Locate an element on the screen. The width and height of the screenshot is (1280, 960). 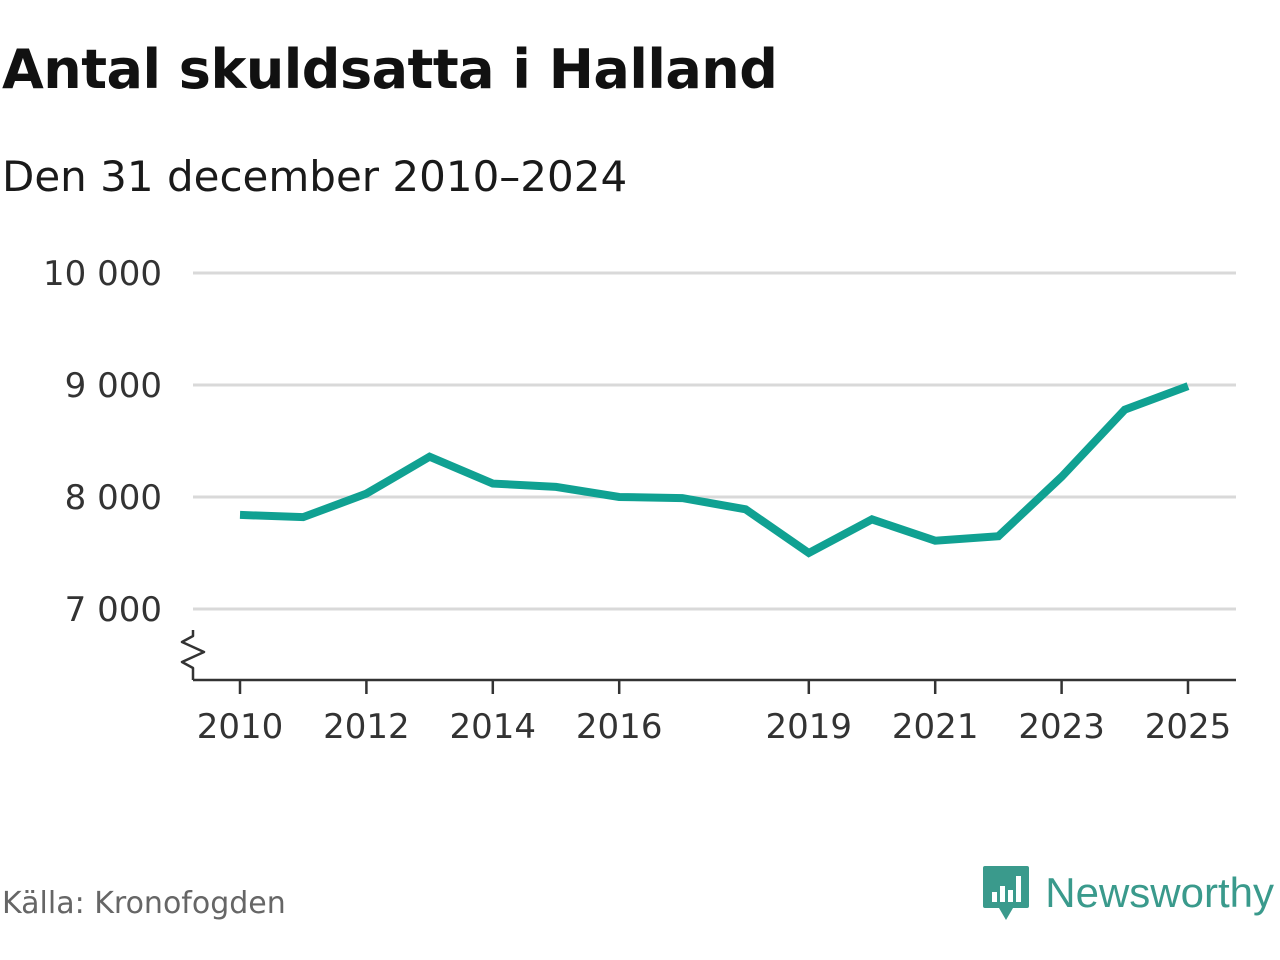
y-tick-label: 9 000 is located at coordinates (113, 386).